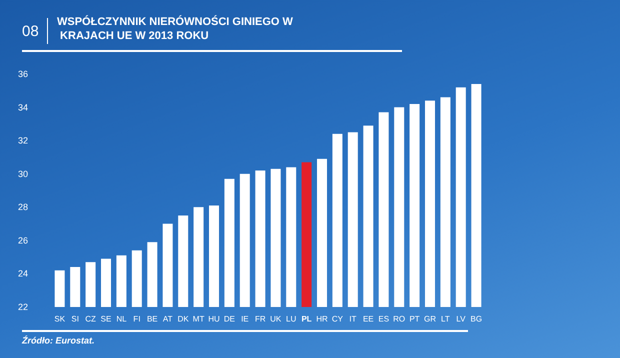  Describe the element at coordinates (430, 319) in the screenshot. I see `x-tick-label: GR` at that location.